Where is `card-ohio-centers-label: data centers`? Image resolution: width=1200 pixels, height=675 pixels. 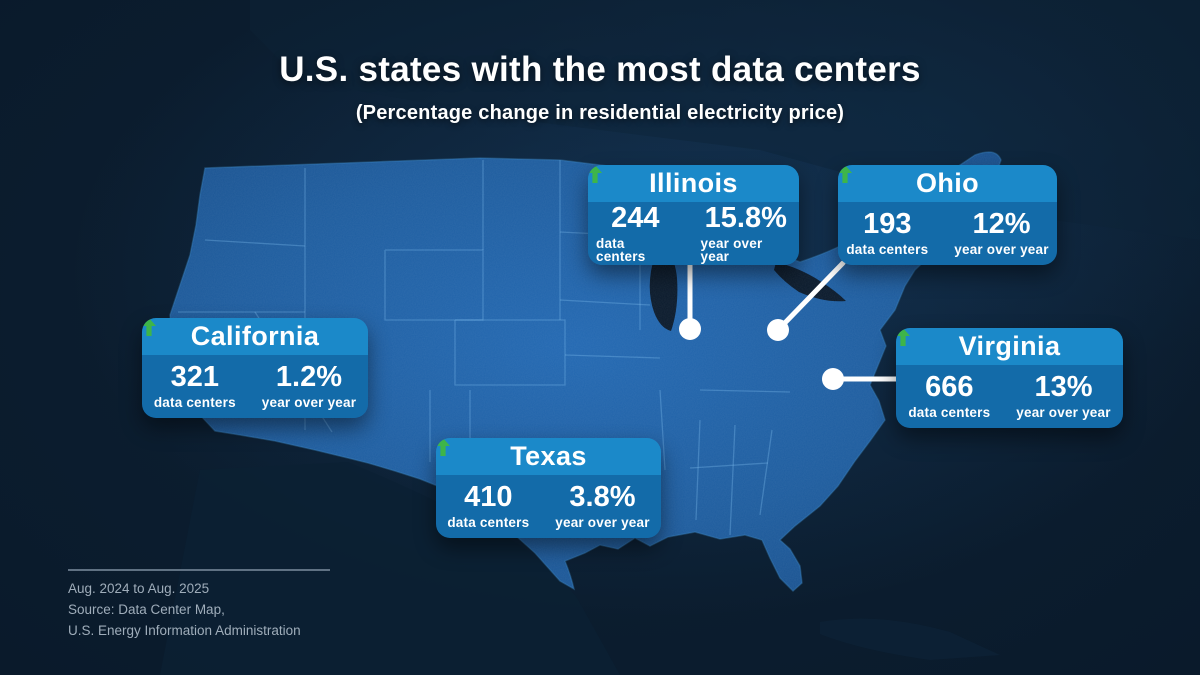
card-ohio-centers-label: data centers is located at coordinates (887, 250).